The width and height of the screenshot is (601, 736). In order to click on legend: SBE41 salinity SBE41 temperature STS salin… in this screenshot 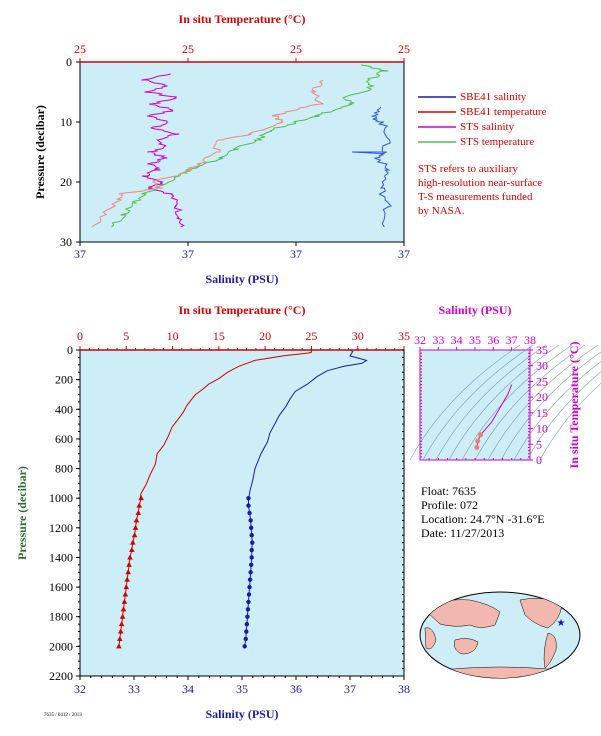, I will do `click(482, 154)`.